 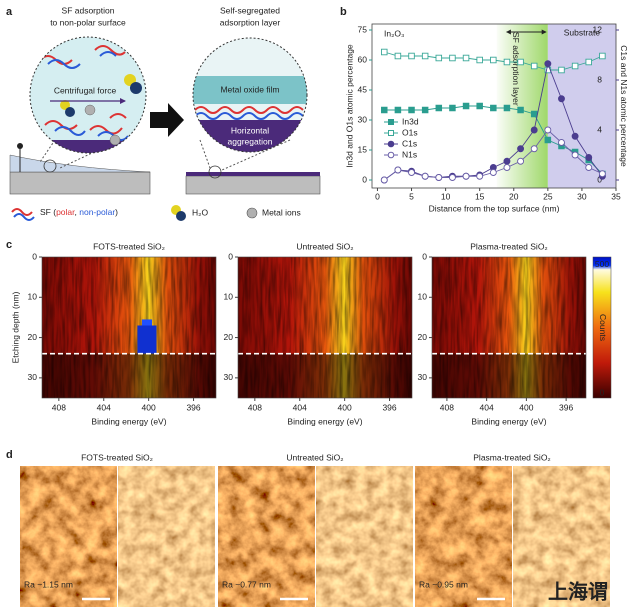 What do you see at coordinates (623, 106) in the screenshot?
I see `y2-axis-title: C1s and N1s atomic percentage` at bounding box center [623, 106].